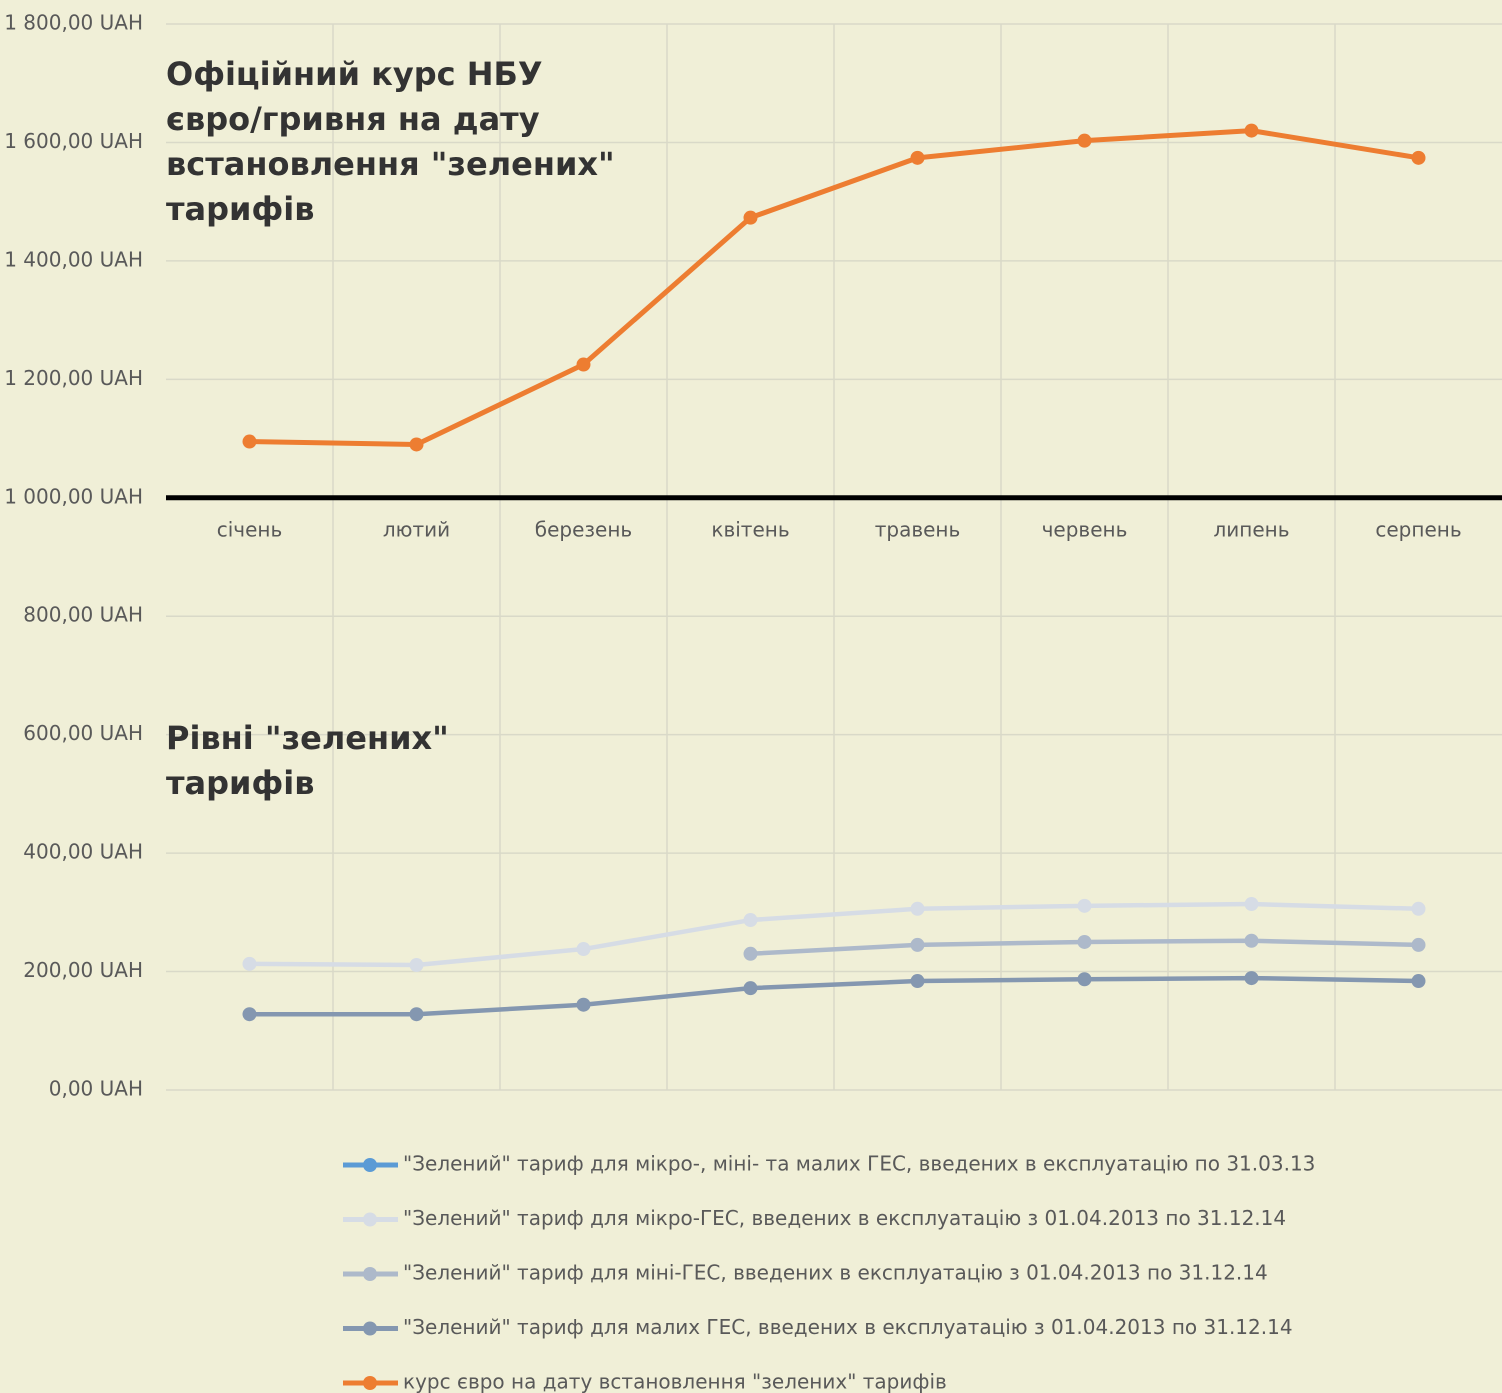 Image resolution: width=1502 pixels, height=1393 pixels. Describe the element at coordinates (73, 141) in the screenshot. I see `y-tick-label: 1 600,00 UAH` at that location.